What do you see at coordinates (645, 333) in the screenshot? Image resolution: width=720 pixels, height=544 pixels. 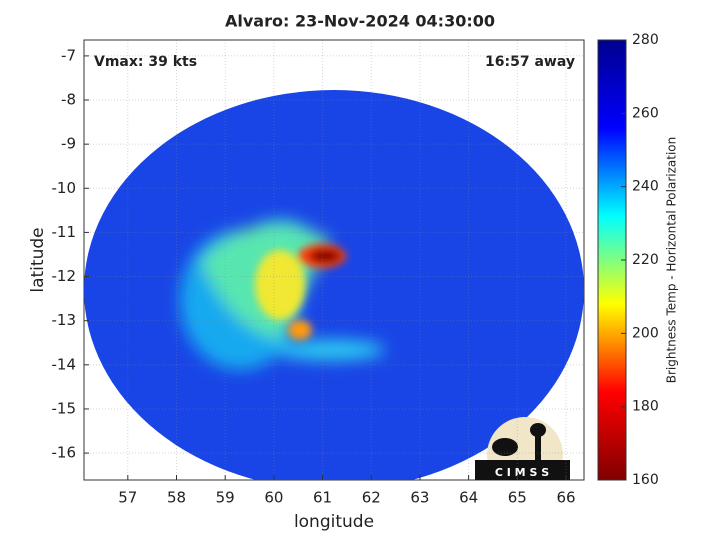 I see `colorbar-tick-label: 200` at bounding box center [645, 333].